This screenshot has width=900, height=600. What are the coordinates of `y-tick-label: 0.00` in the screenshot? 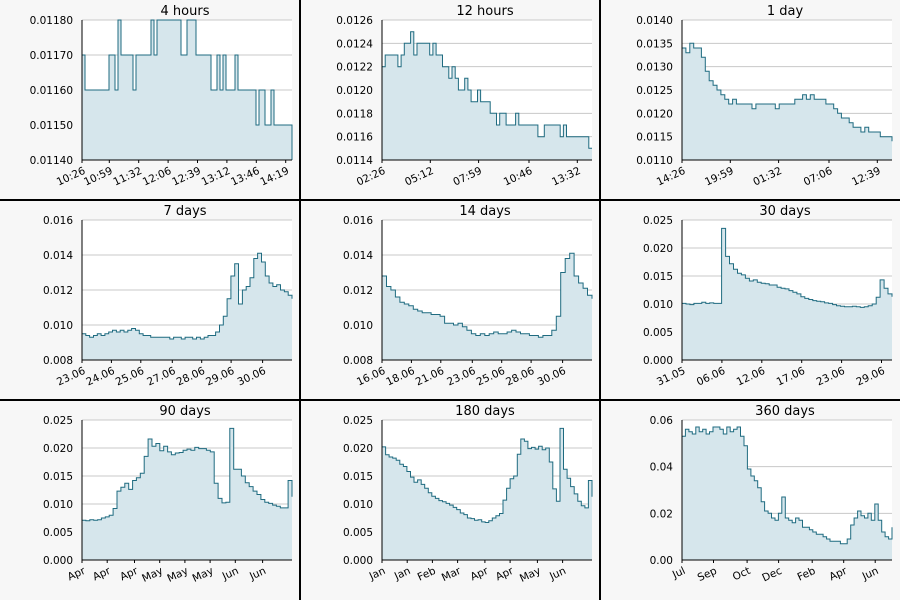 It's located at (661, 561).